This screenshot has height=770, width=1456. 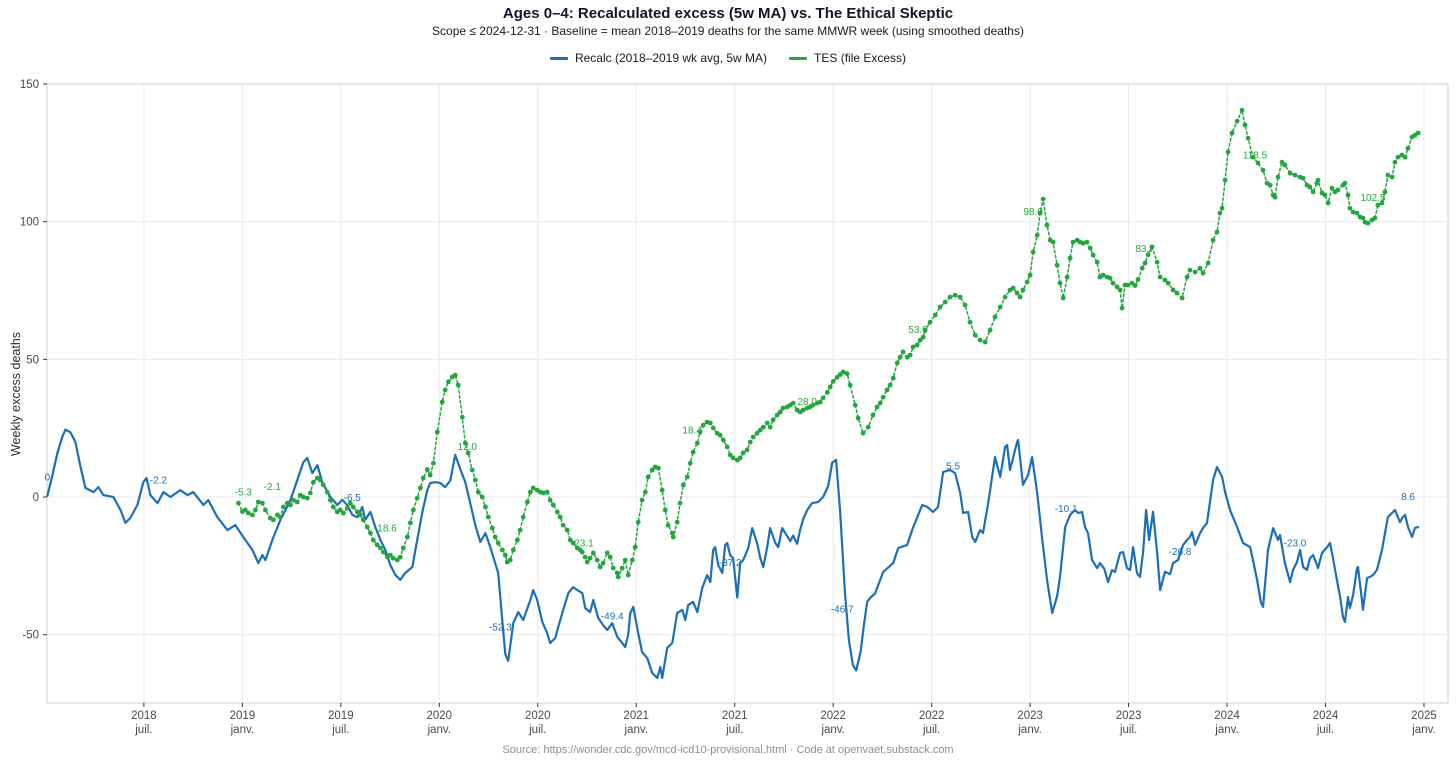 What do you see at coordinates (29, 85) in the screenshot?
I see `y-tick-label: 150` at bounding box center [29, 85].